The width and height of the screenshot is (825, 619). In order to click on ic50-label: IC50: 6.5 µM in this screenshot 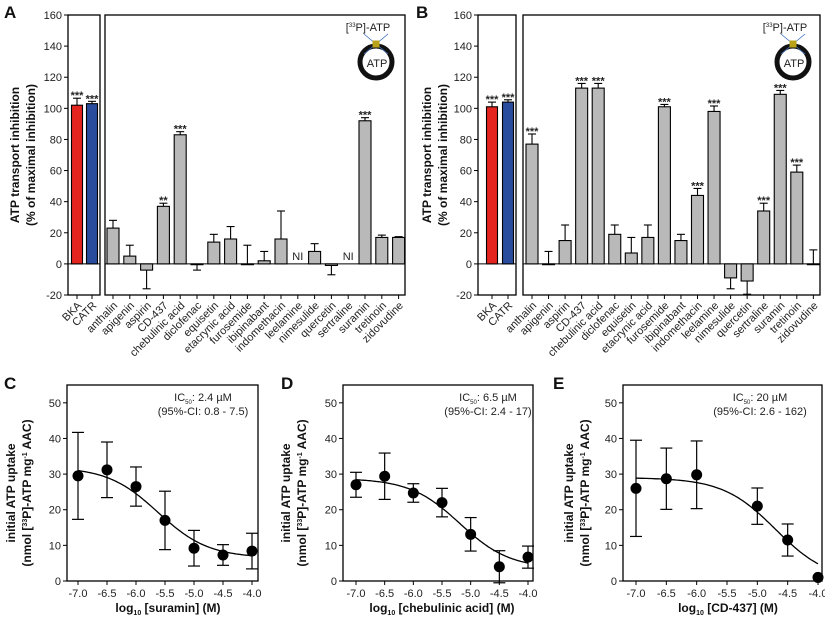, I will do `click(488, 399)`.